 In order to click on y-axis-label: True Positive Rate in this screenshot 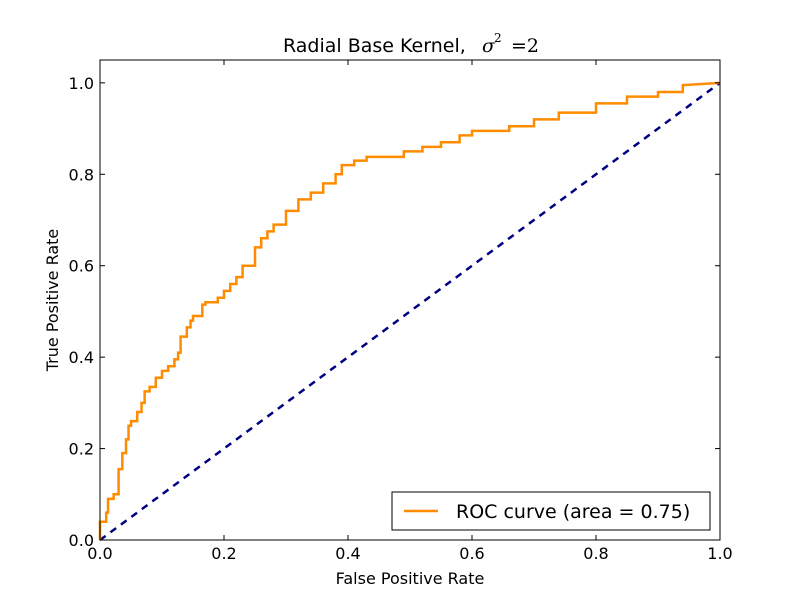, I will do `click(52, 301)`.